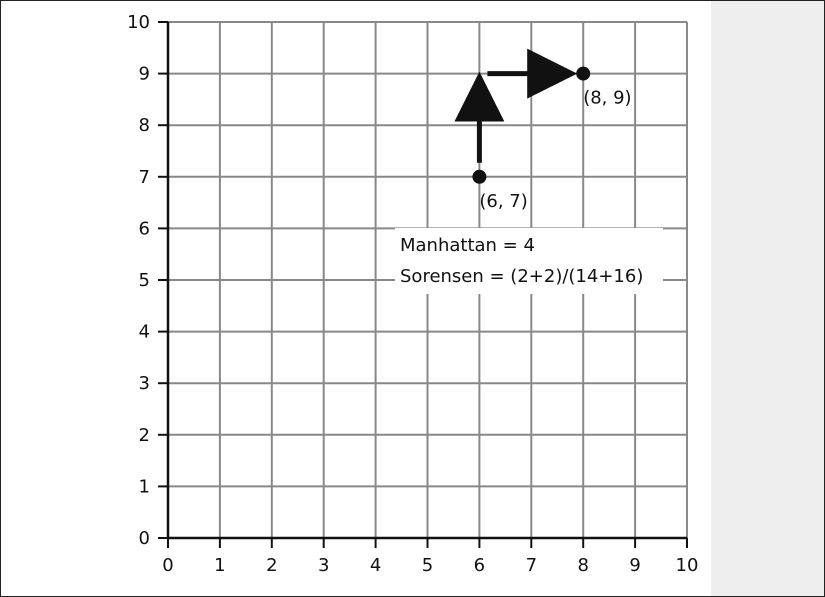  I want to click on x-tick-label-1: 1, so click(219, 565).